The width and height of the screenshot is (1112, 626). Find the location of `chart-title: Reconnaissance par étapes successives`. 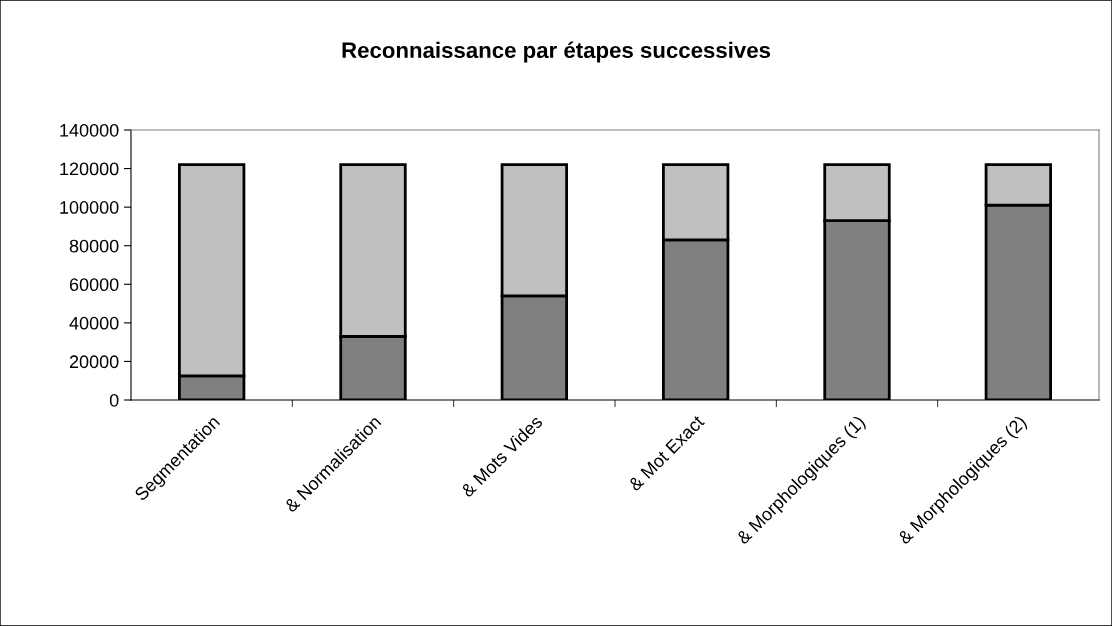

chart-title: Reconnaissance par étapes successives is located at coordinates (556, 52).